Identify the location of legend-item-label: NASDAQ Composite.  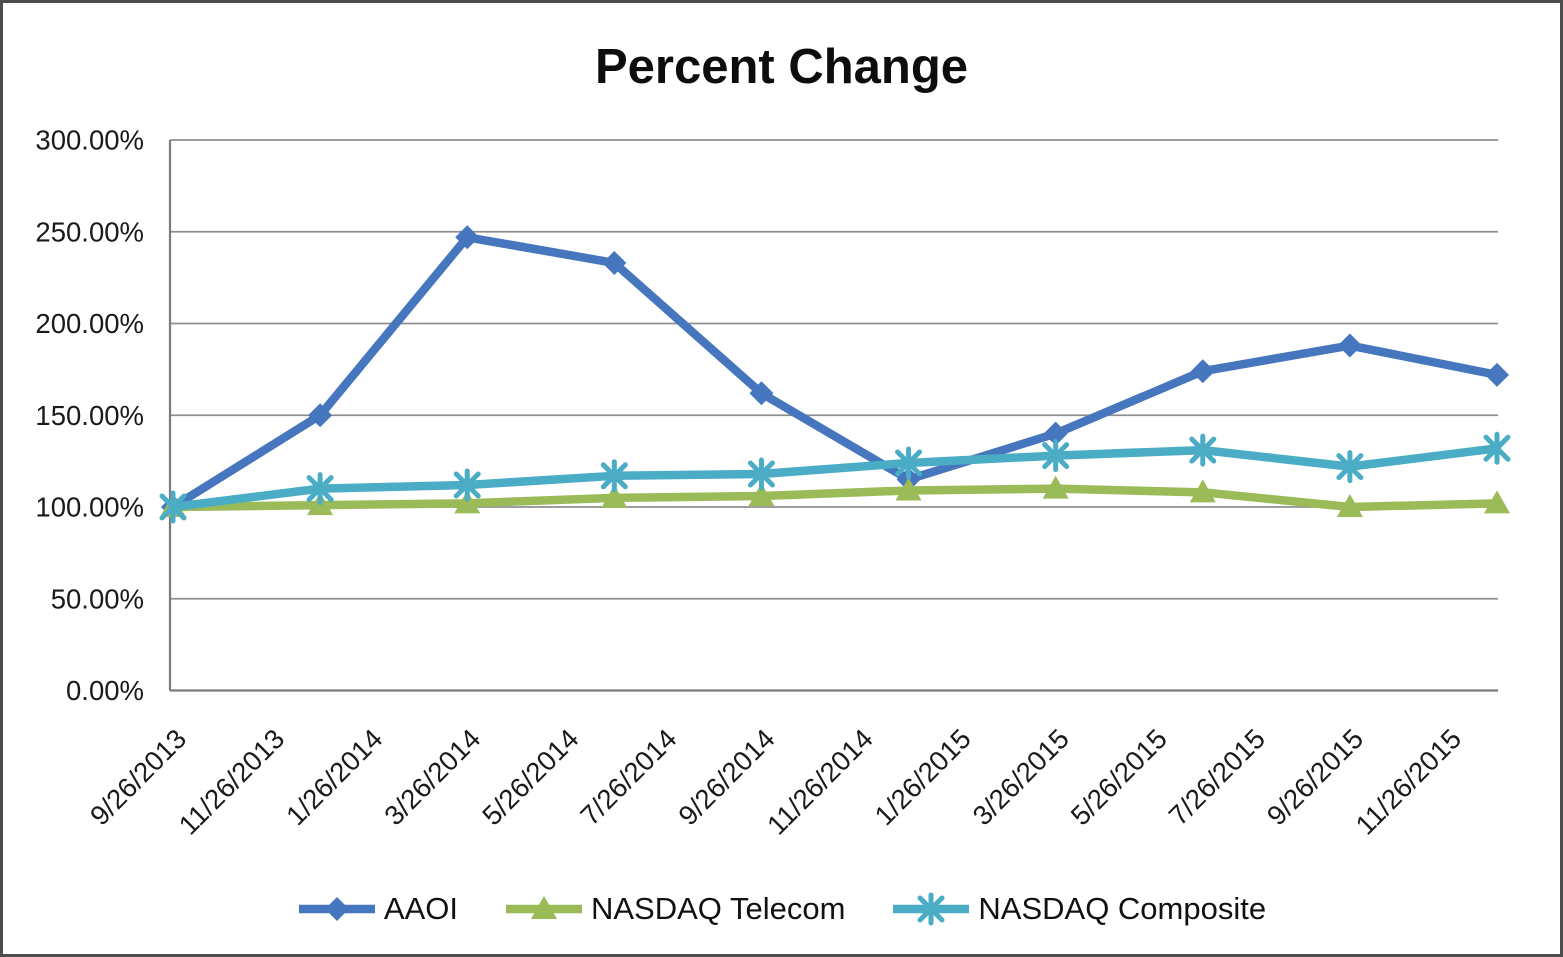
(1122, 908).